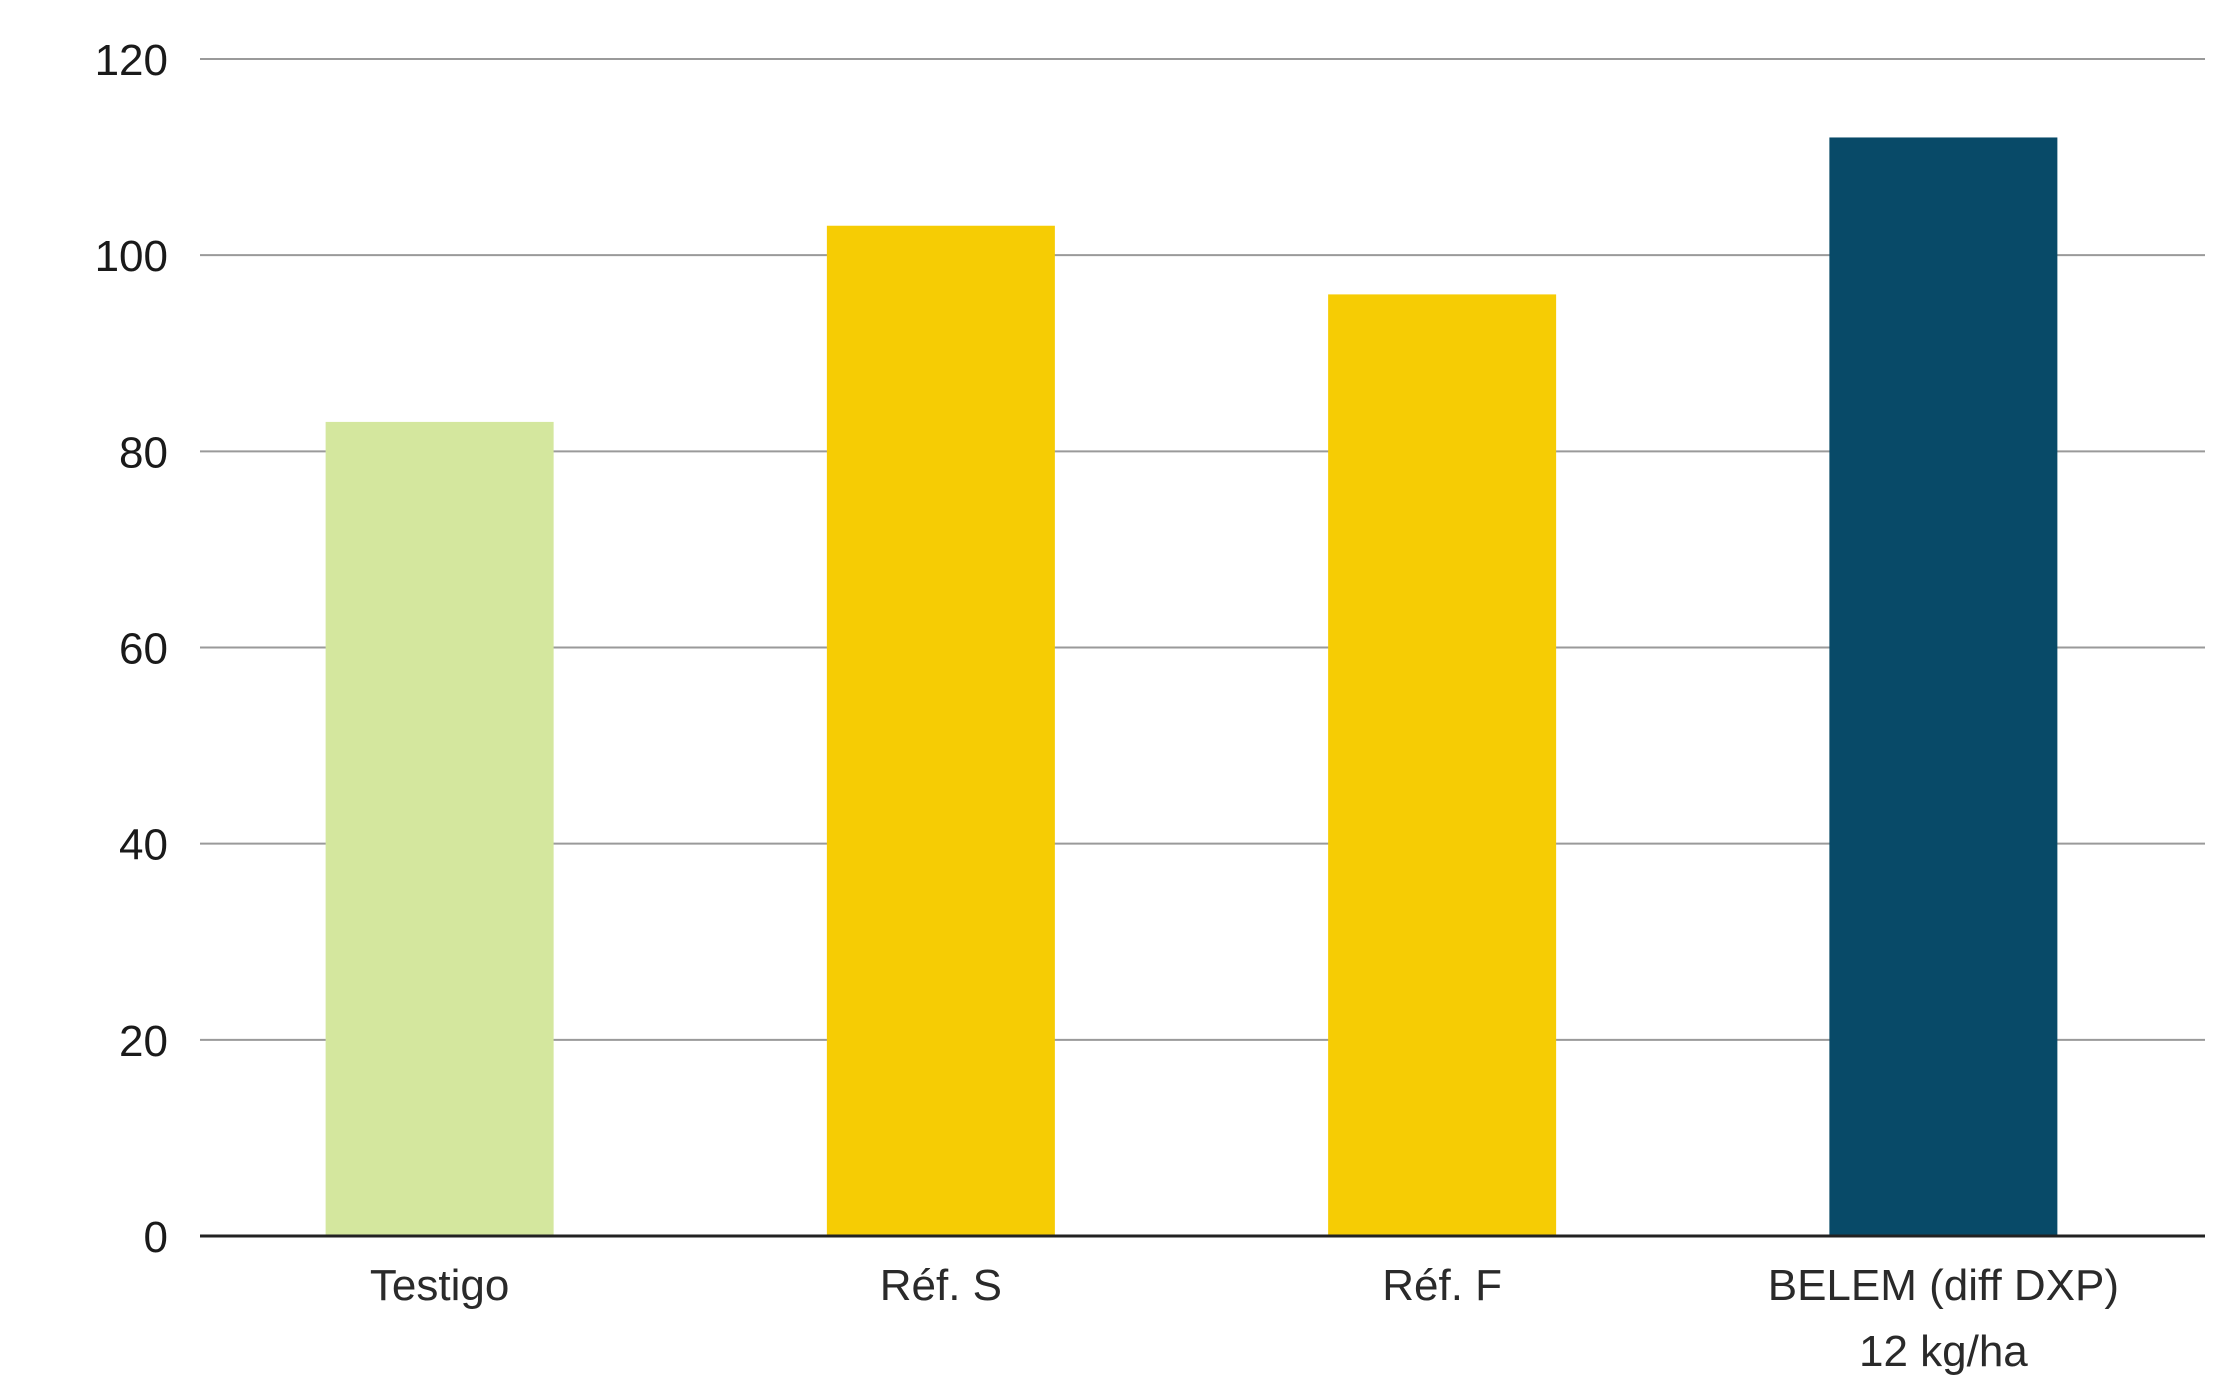 This screenshot has width=2232, height=1380. I want to click on y-tick-label-80: 80, so click(143, 452).